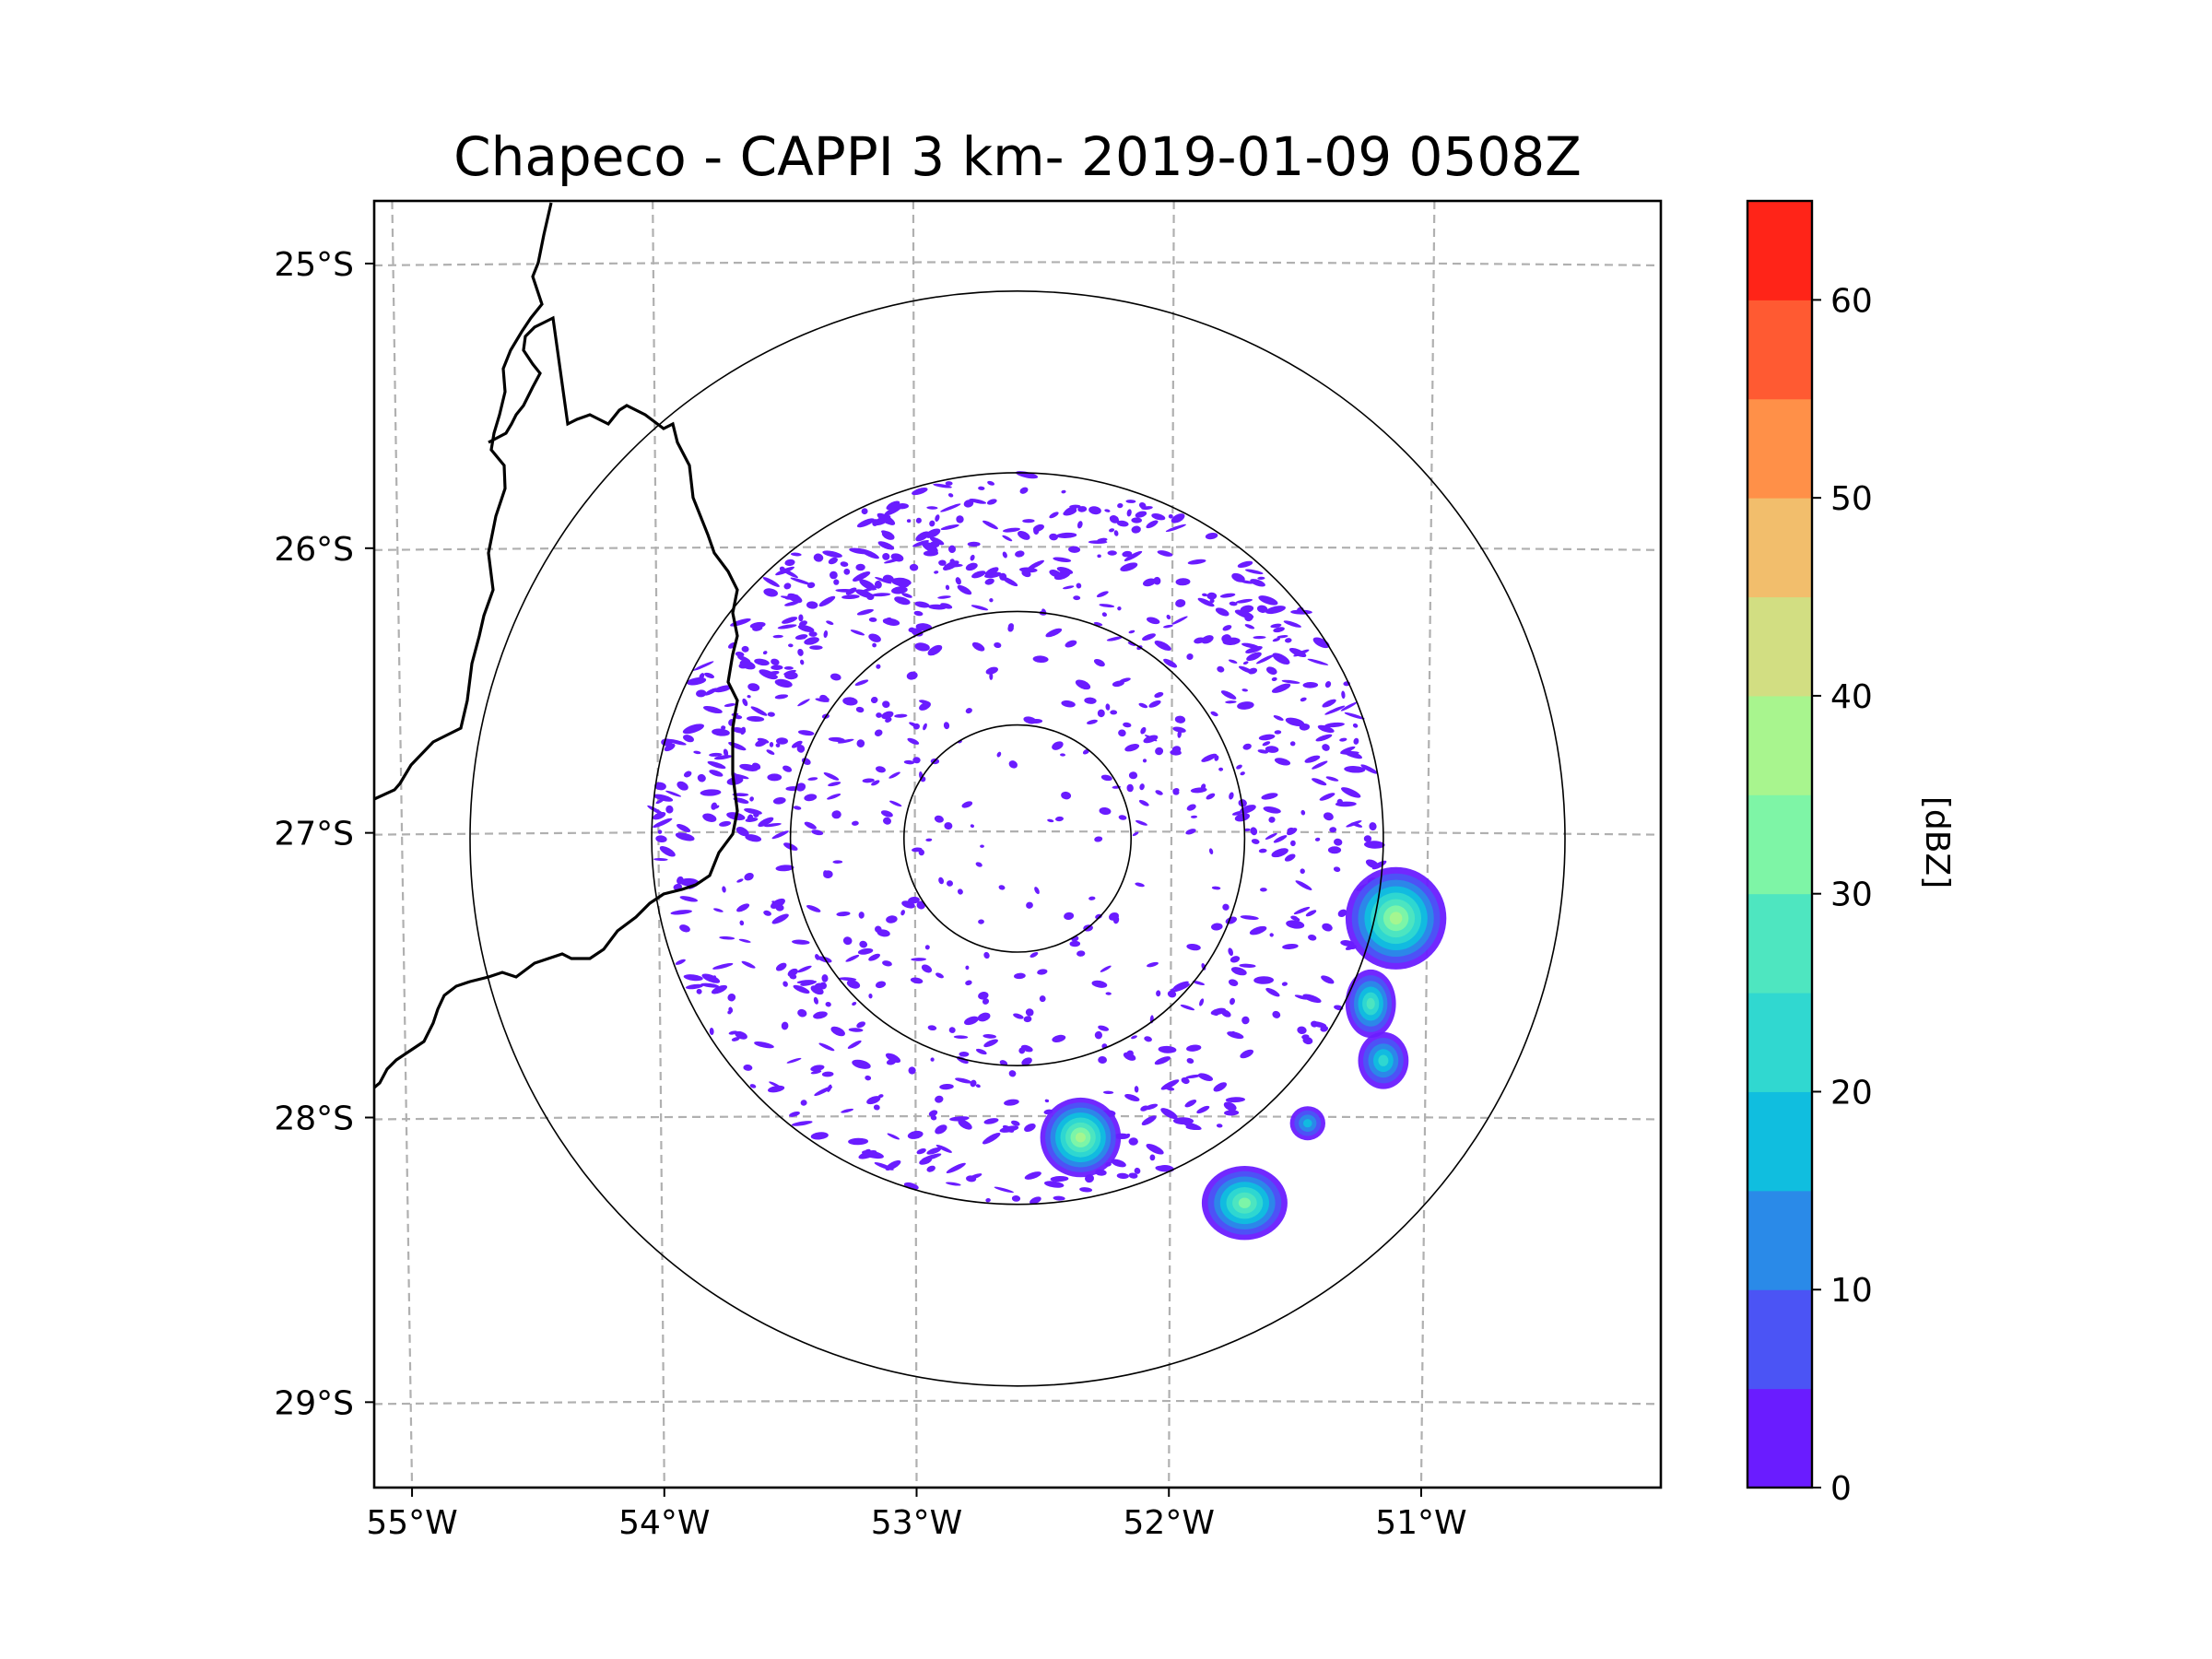  Describe the element at coordinates (1779, 1438) in the screenshot. I see `colorbar-segment` at that location.